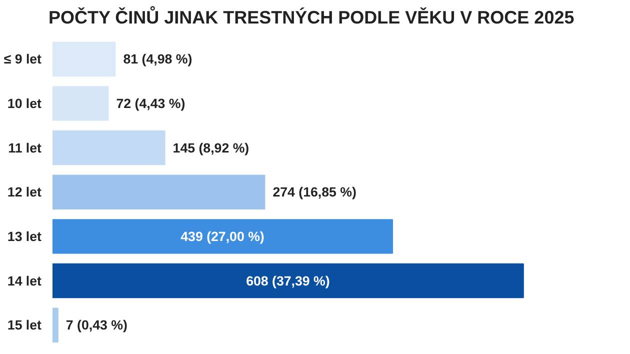 The image size is (630, 354). What do you see at coordinates (151, 103) in the screenshot?
I see `data-label: 72 (4,43 %)` at bounding box center [151, 103].